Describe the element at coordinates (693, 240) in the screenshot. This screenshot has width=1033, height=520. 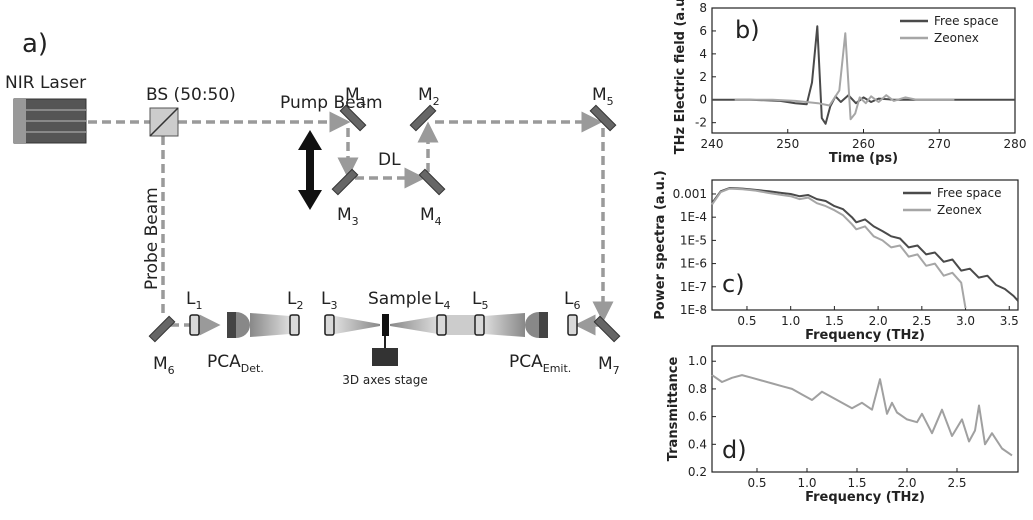
I see `y-tick-label: 1E-5` at that location.